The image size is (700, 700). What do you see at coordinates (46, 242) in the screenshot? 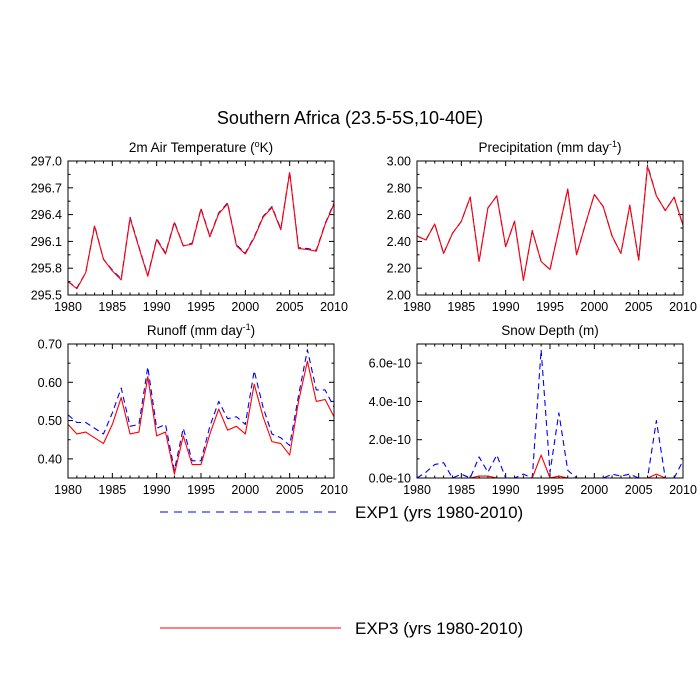
I see `y-tick-label: 296.1` at bounding box center [46, 242].